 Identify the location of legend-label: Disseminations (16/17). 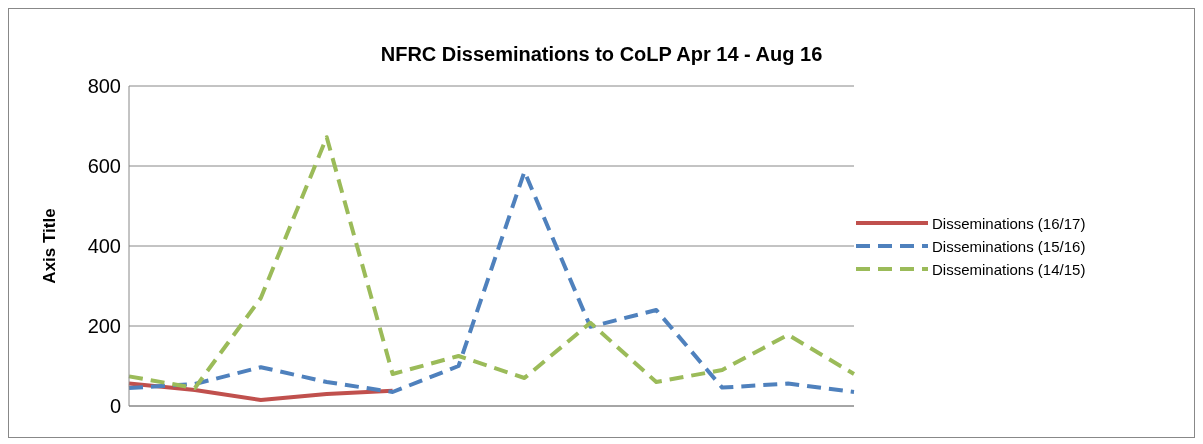
(1009, 223).